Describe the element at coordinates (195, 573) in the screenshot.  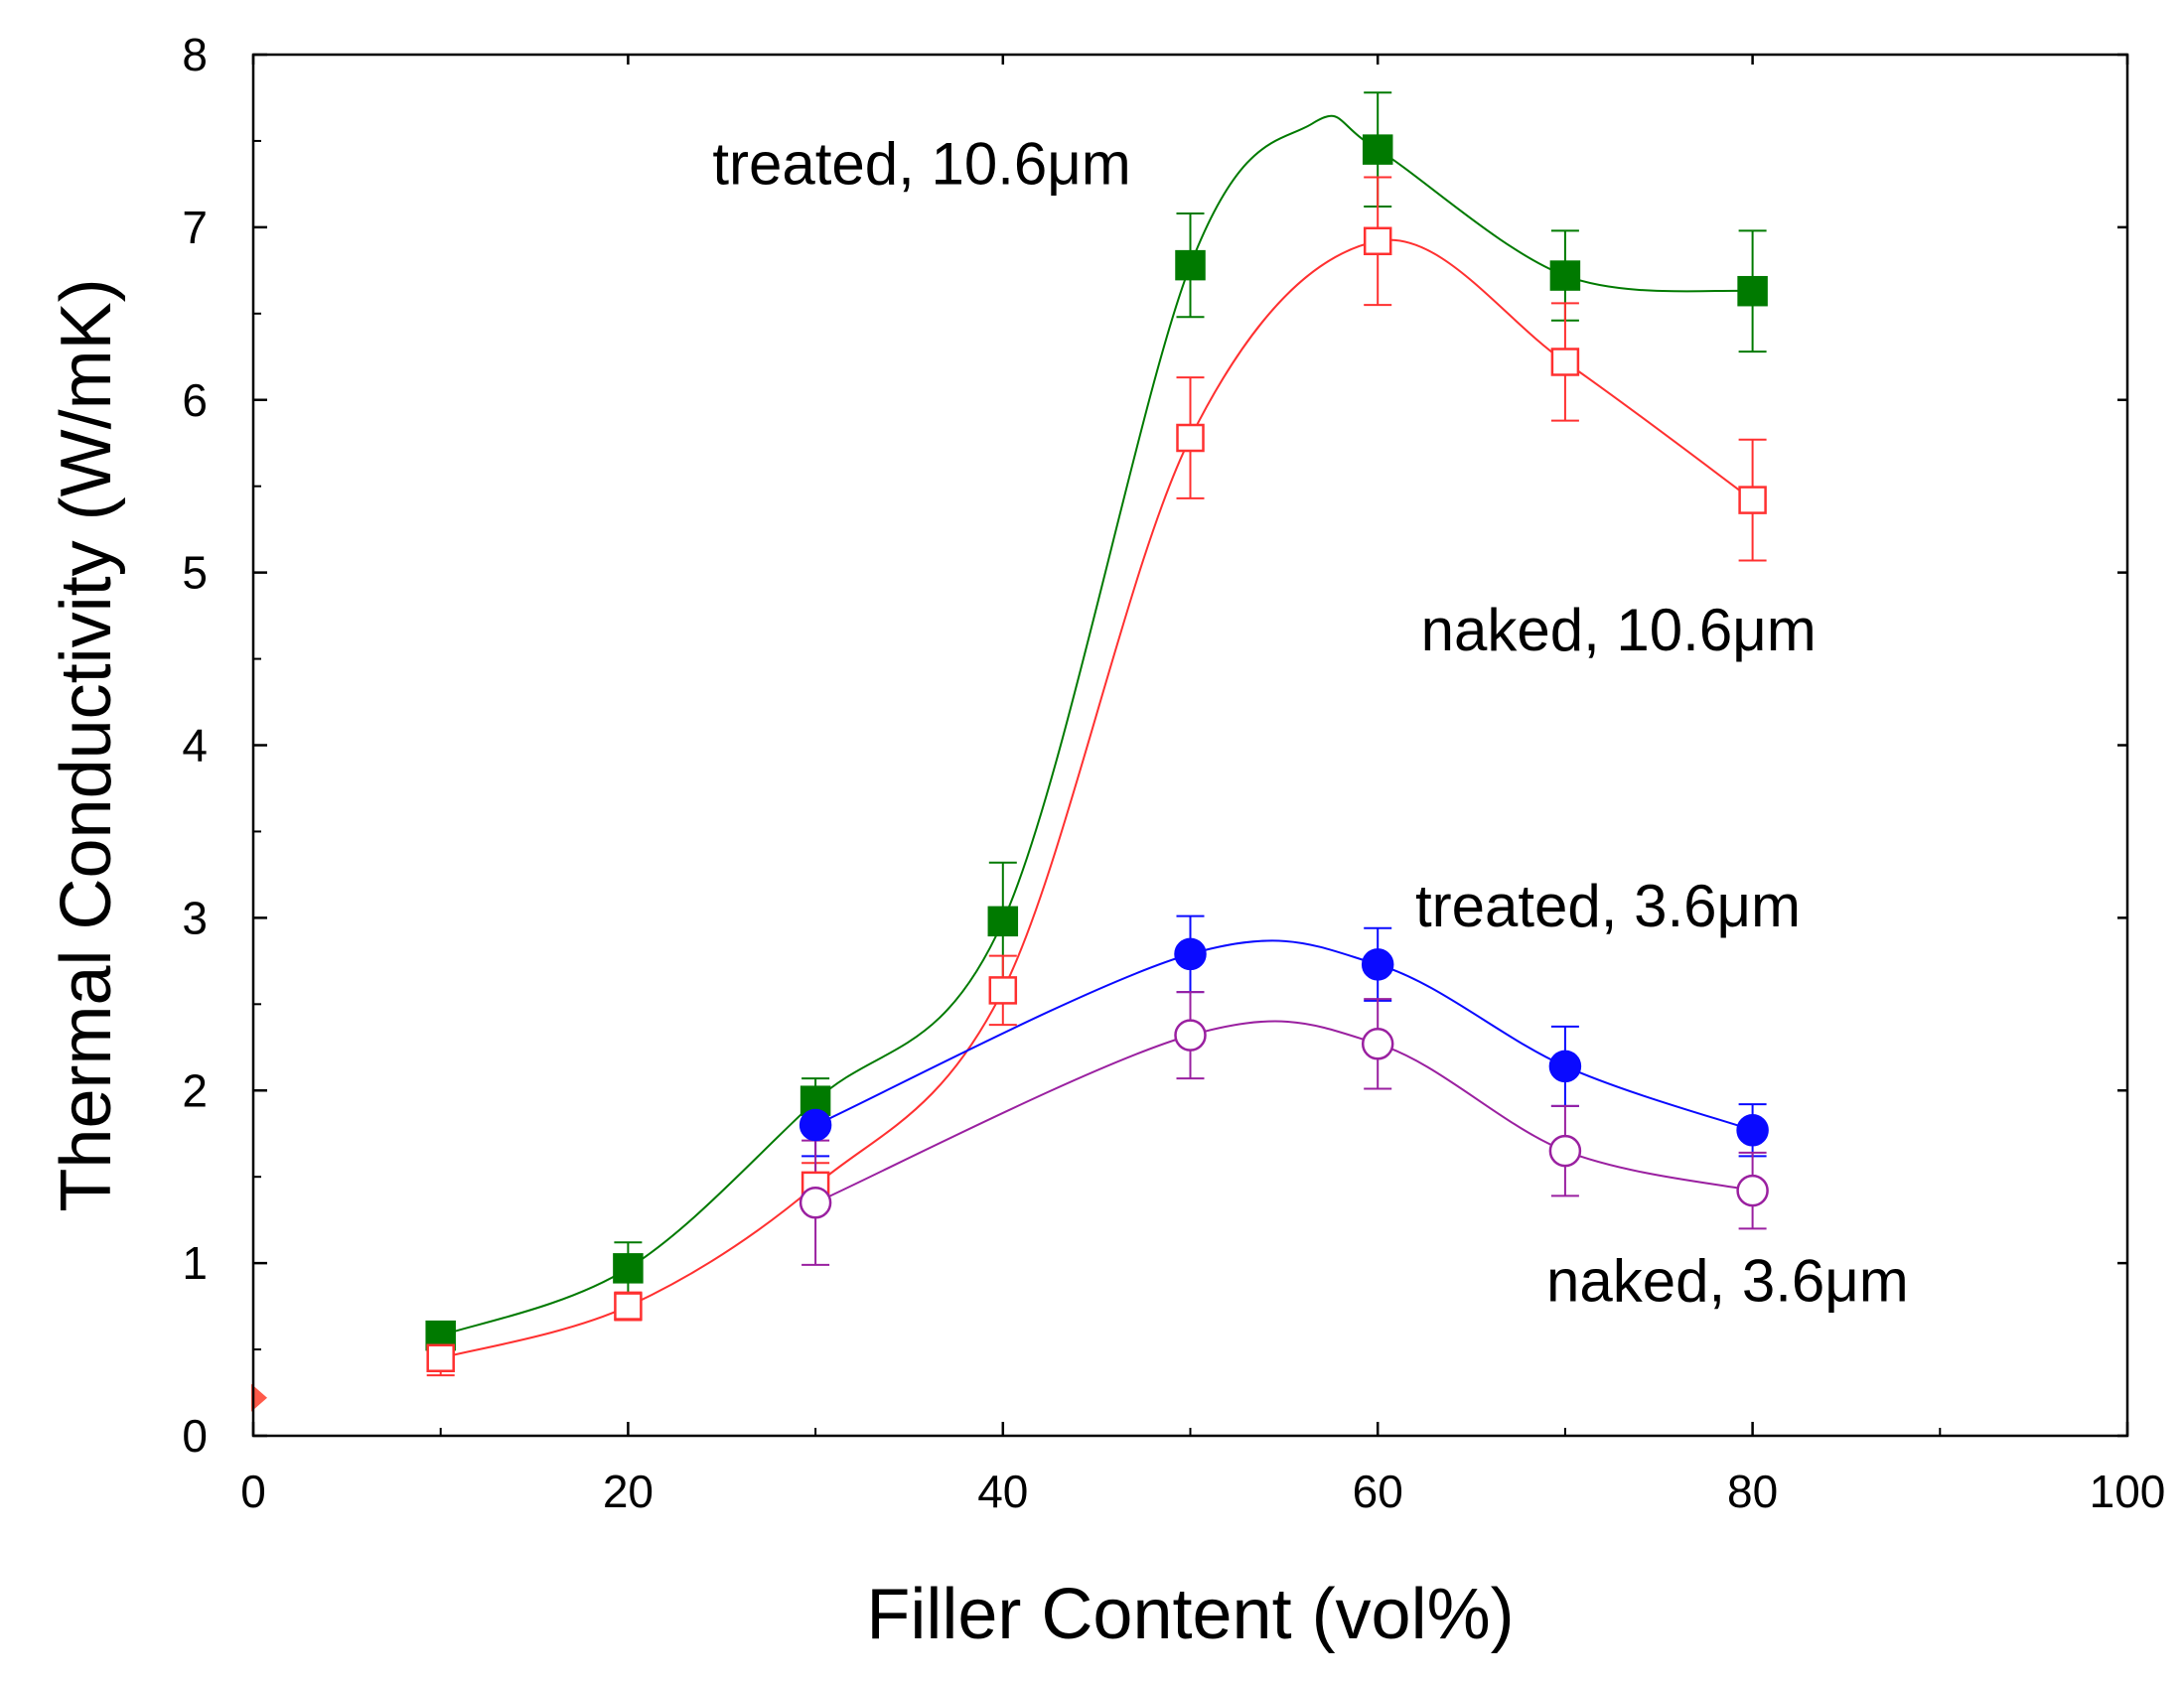
I see `y-tick-label: 5` at that location.